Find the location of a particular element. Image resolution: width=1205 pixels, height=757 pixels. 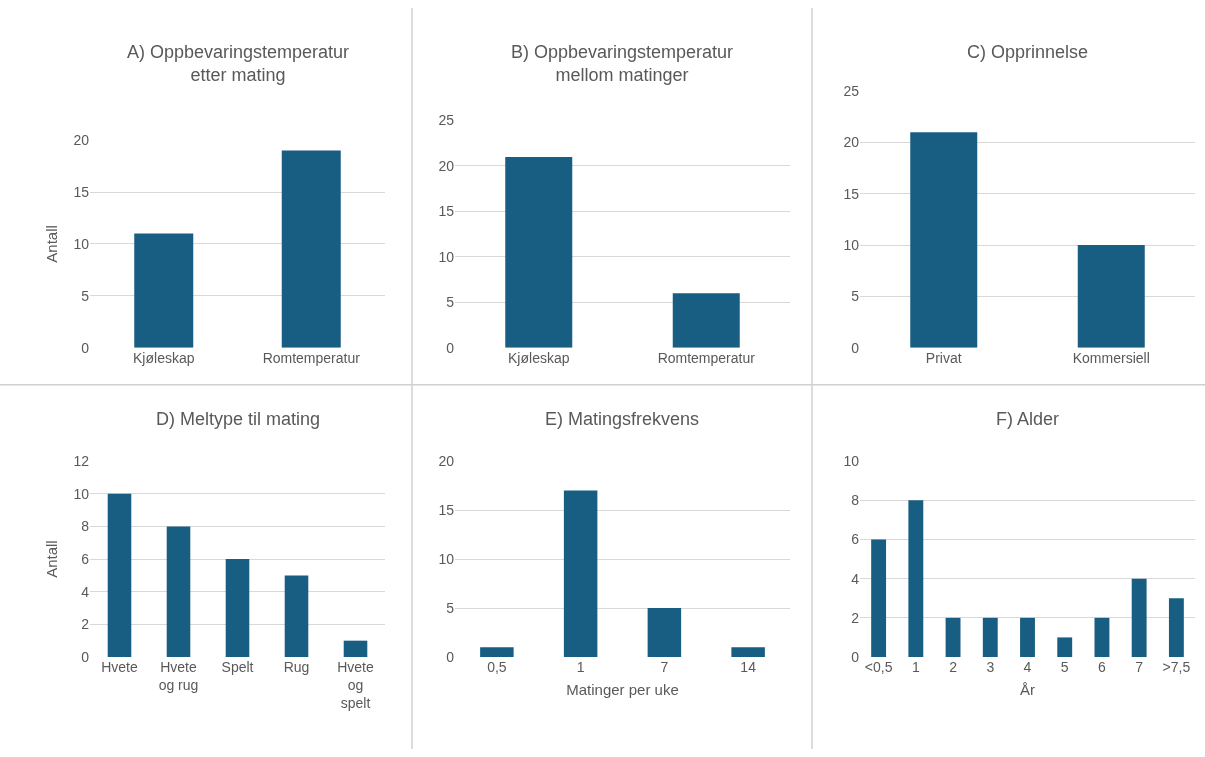

x-tick-label: 14 is located at coordinates (748, 666).